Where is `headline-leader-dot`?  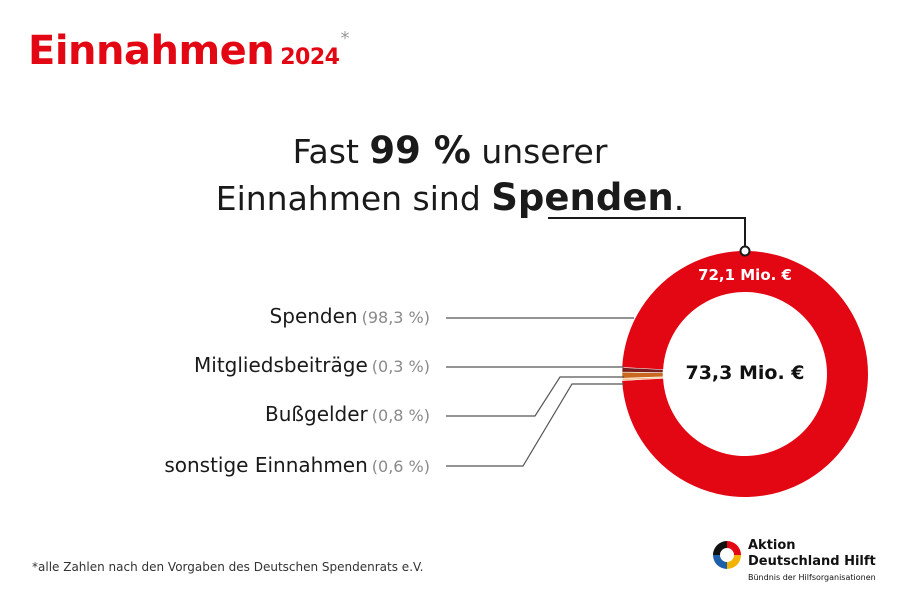
headline-leader-dot is located at coordinates (745, 251).